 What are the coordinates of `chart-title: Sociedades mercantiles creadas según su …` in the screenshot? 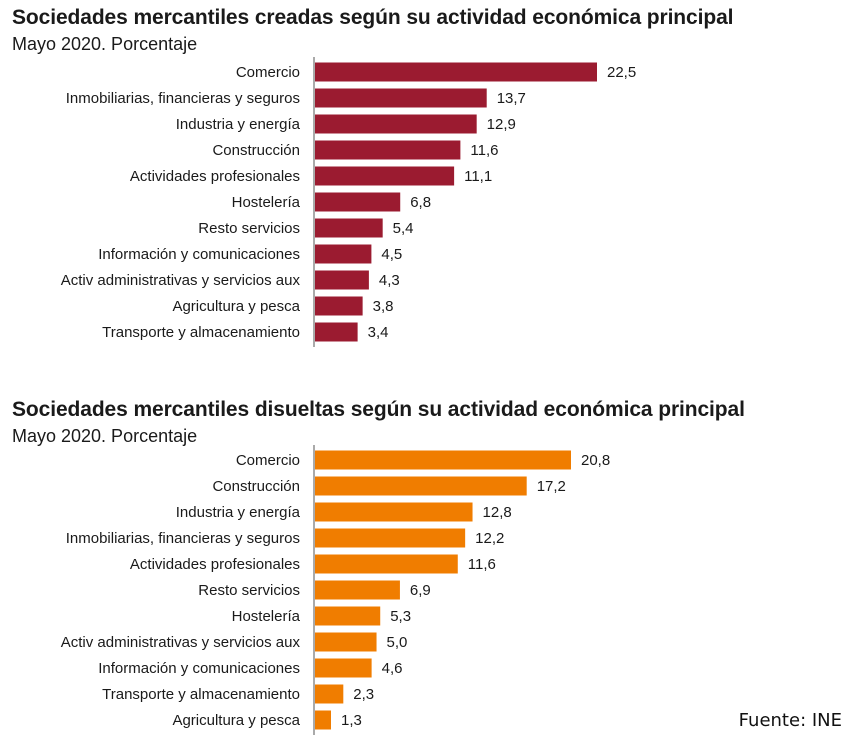 It's located at (373, 17).